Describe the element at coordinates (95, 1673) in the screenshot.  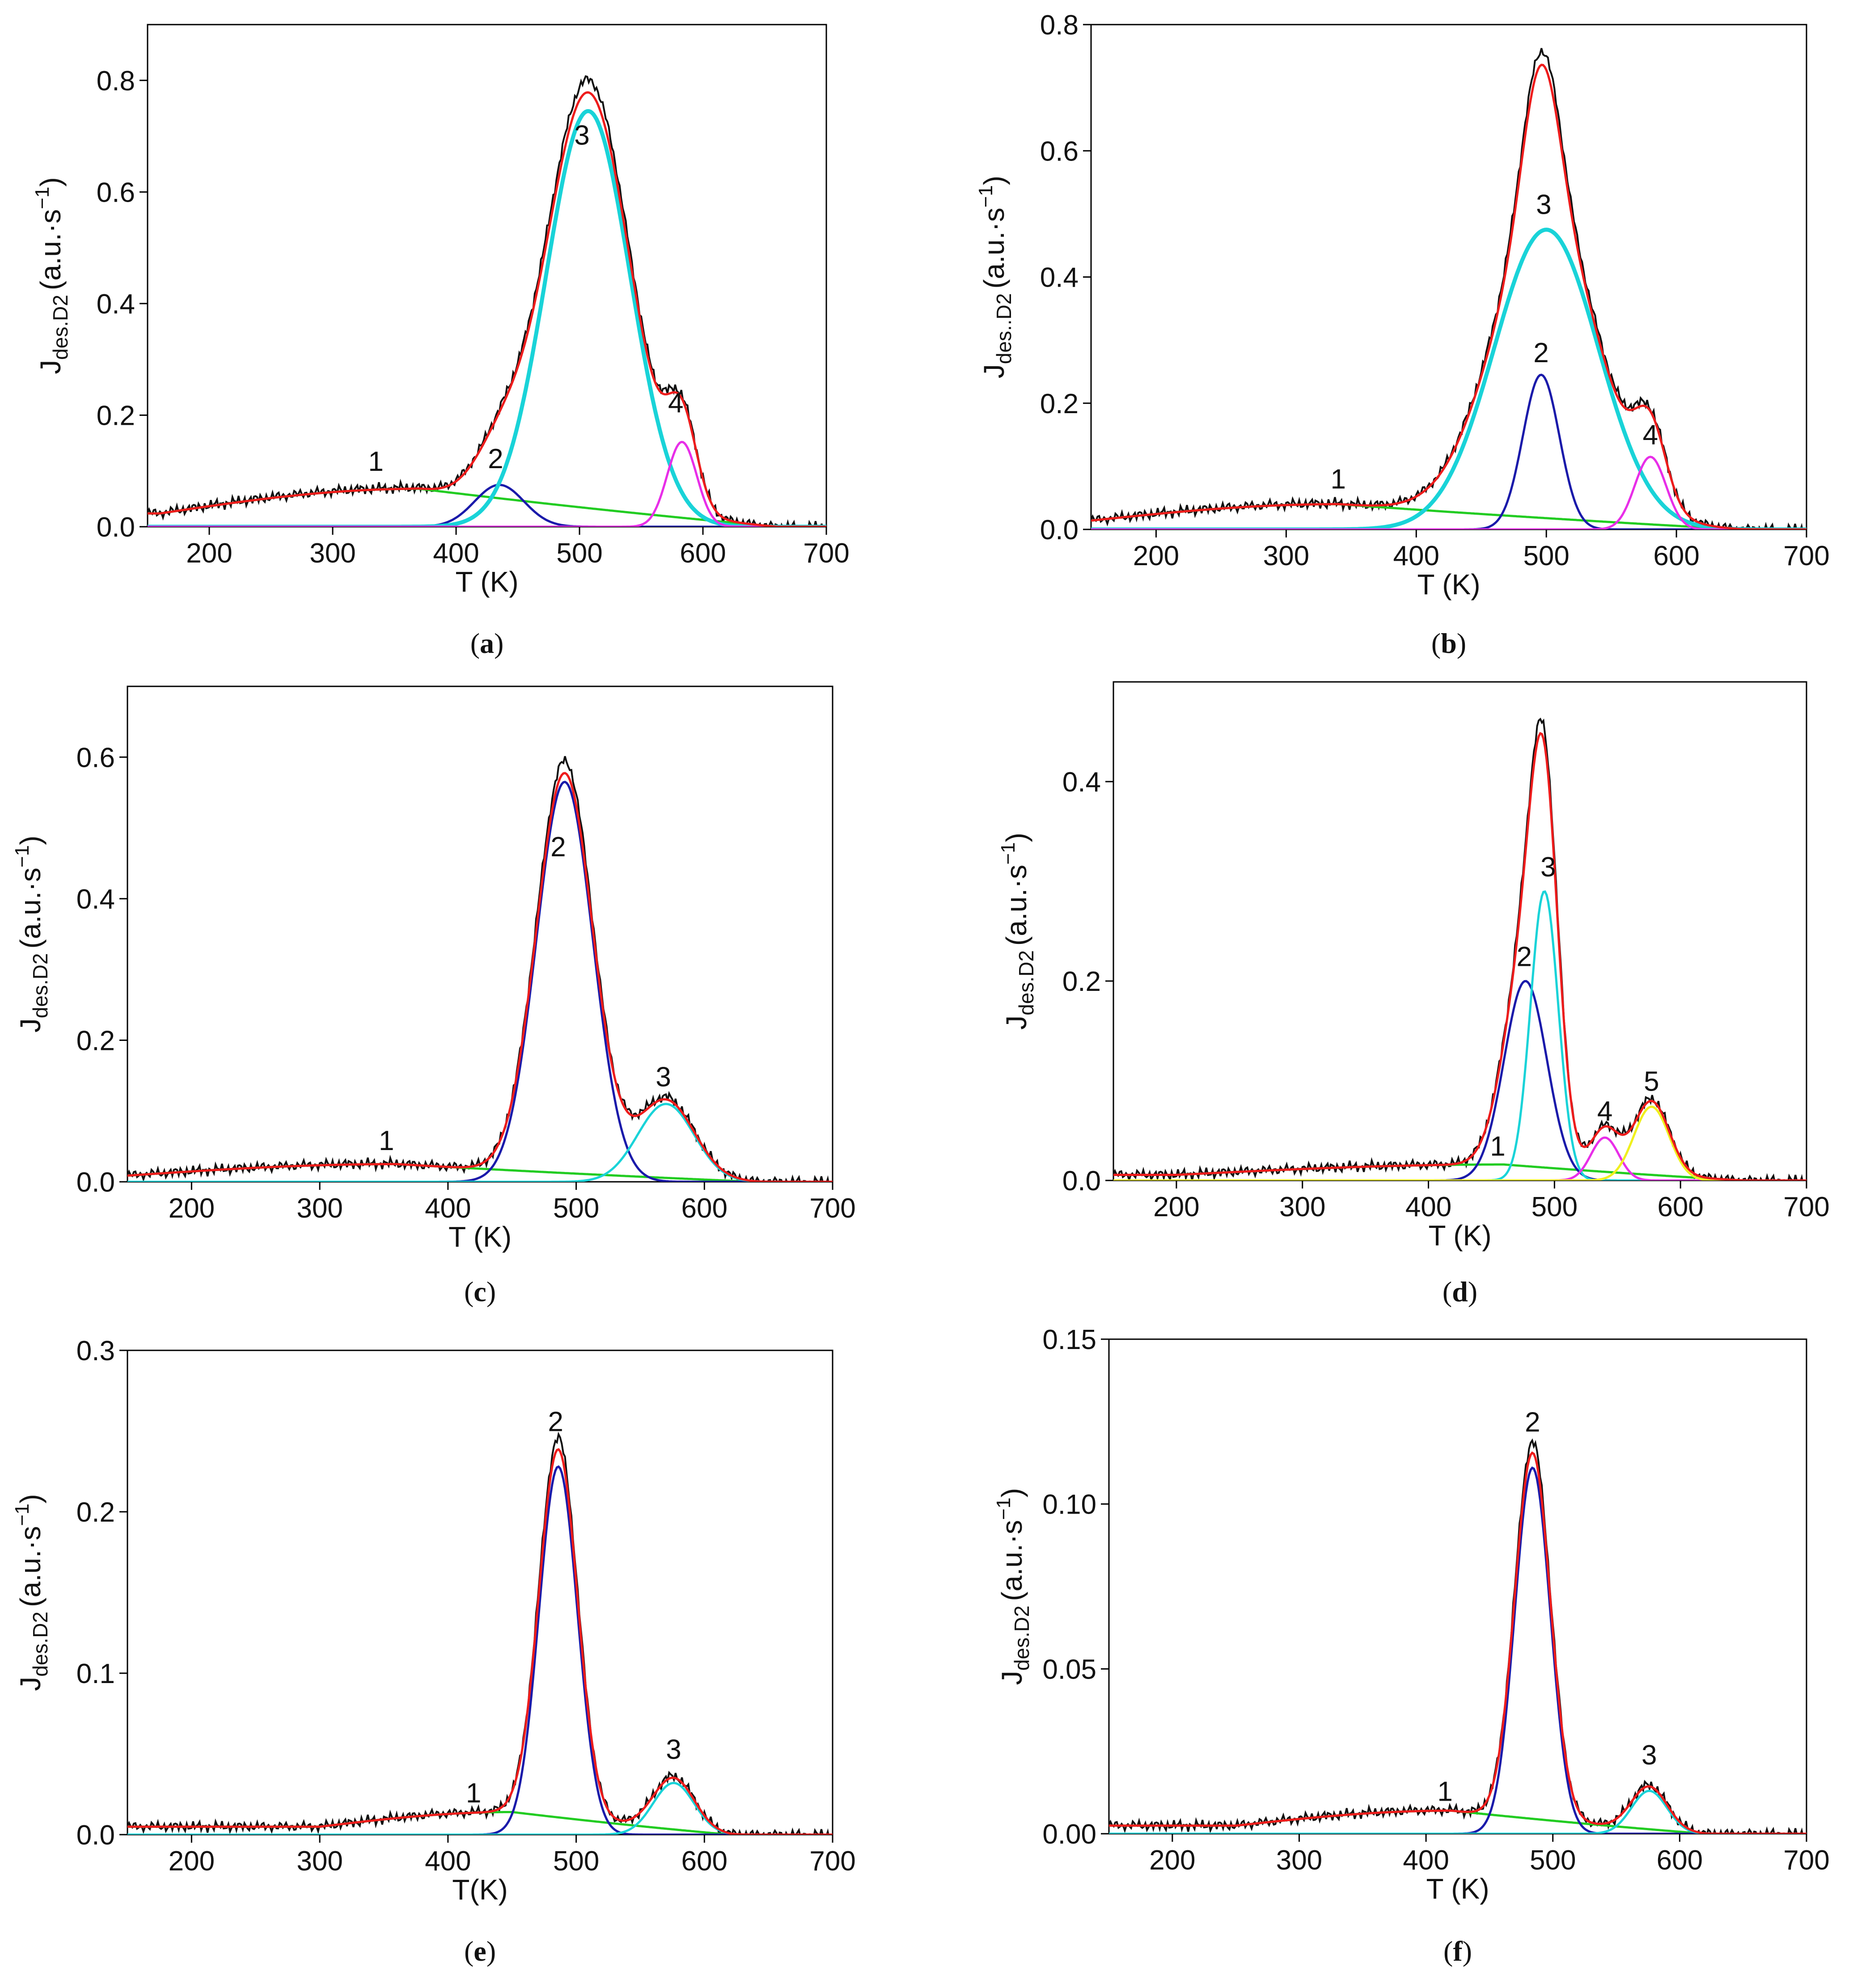
I see `y-tick-label: 0.1` at that location.